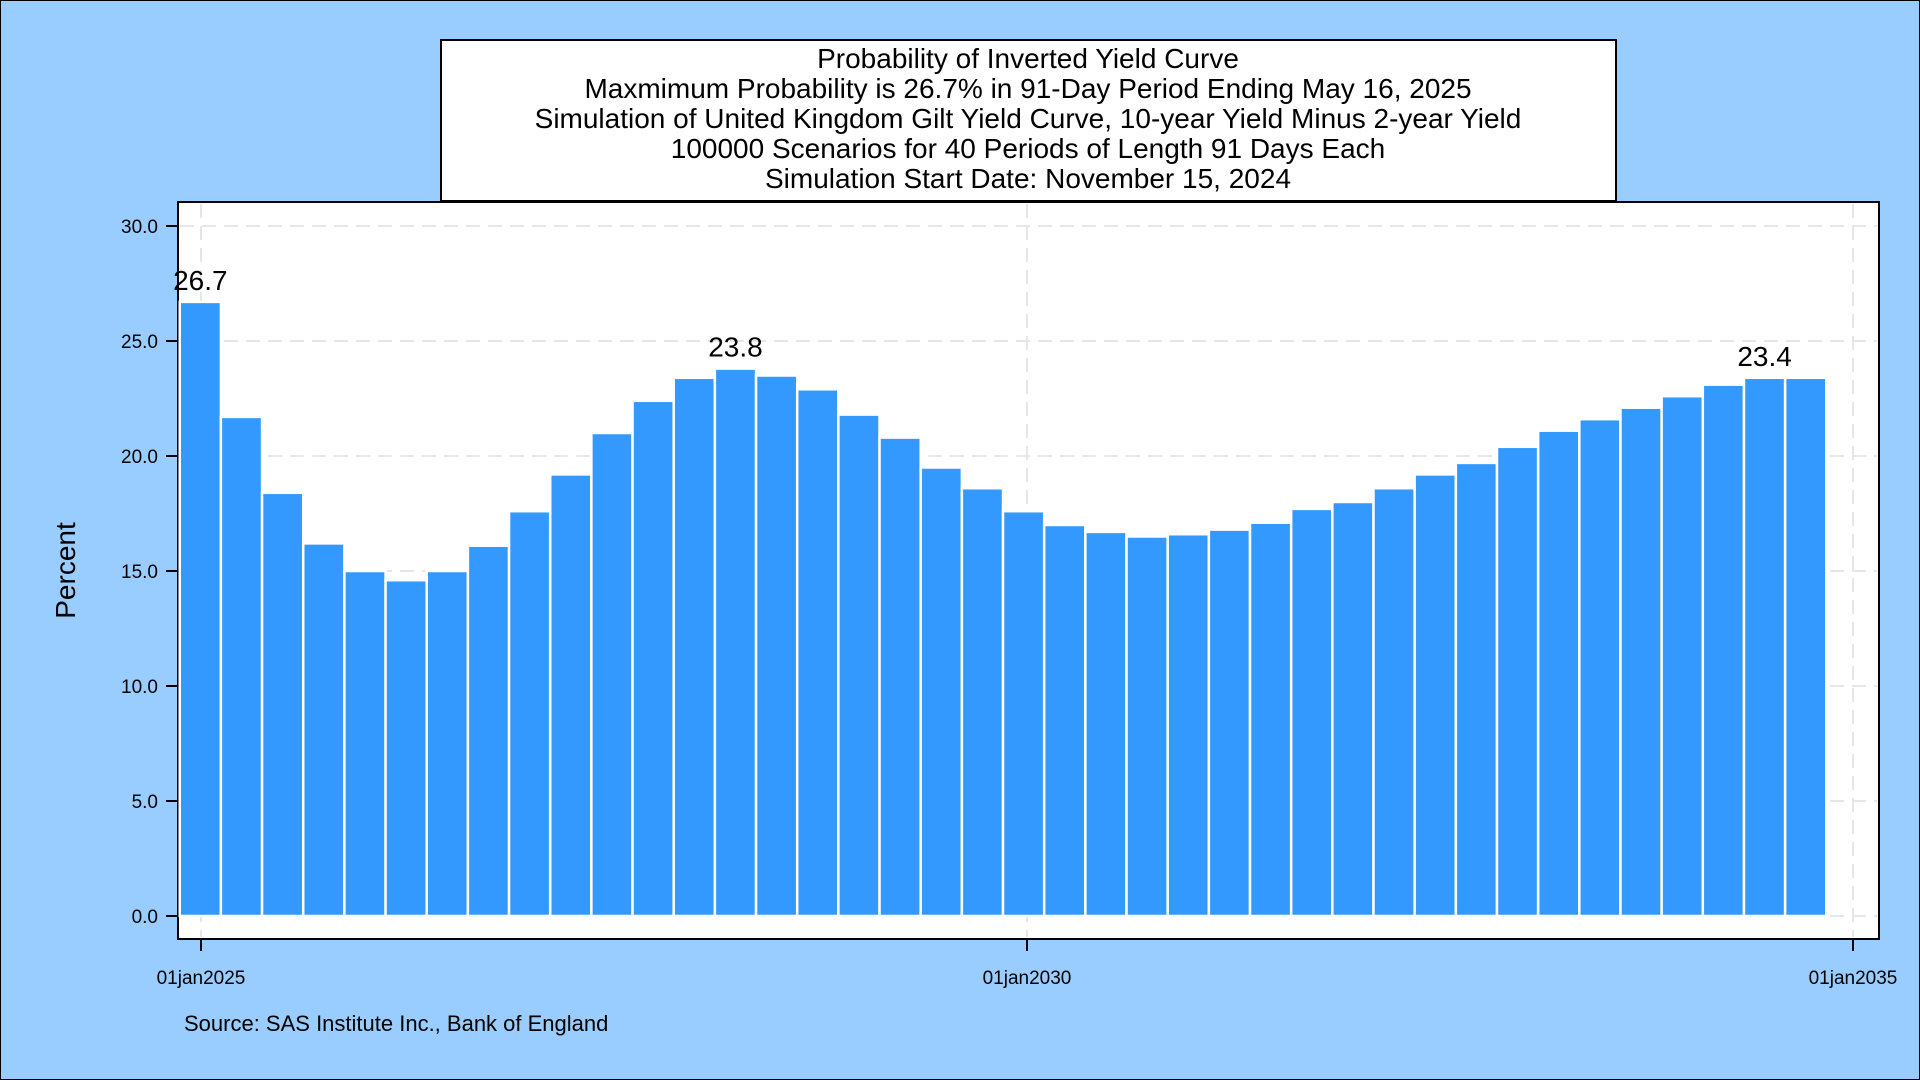  What do you see at coordinates (1027, 964) in the screenshot?
I see `x-axis: 01jan2025 01jan2030 01jan2035` at bounding box center [1027, 964].